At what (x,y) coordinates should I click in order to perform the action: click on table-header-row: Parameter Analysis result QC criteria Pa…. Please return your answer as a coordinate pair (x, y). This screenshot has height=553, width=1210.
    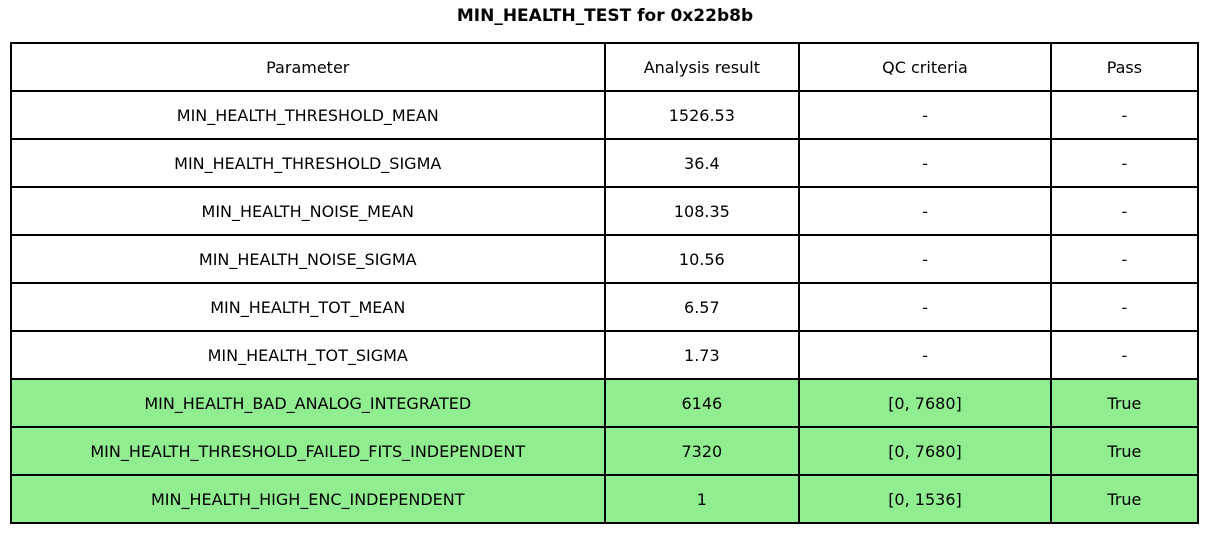
    Looking at the image, I should click on (605, 67).